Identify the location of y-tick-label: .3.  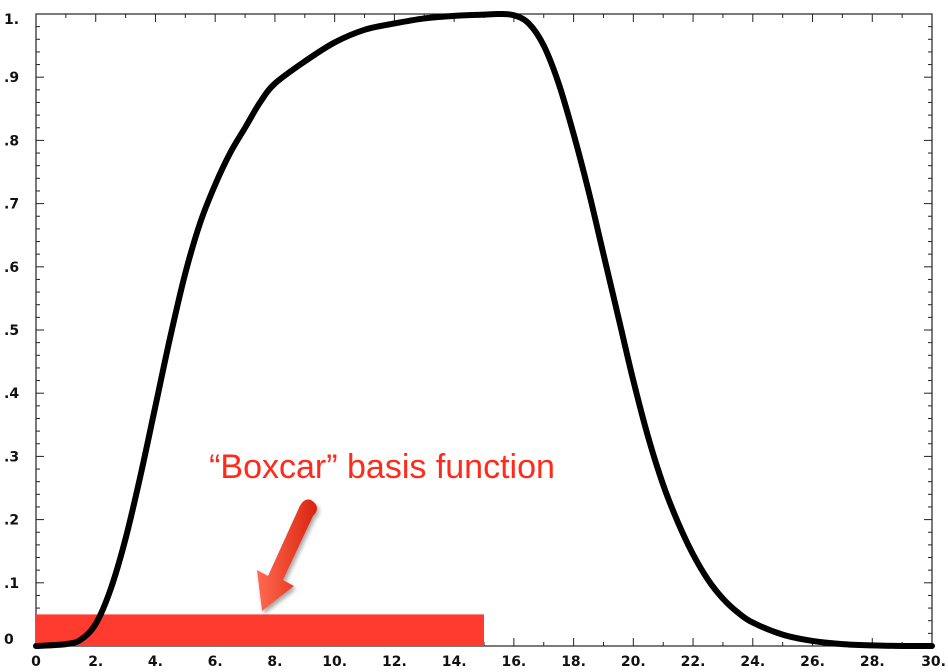
(11, 457).